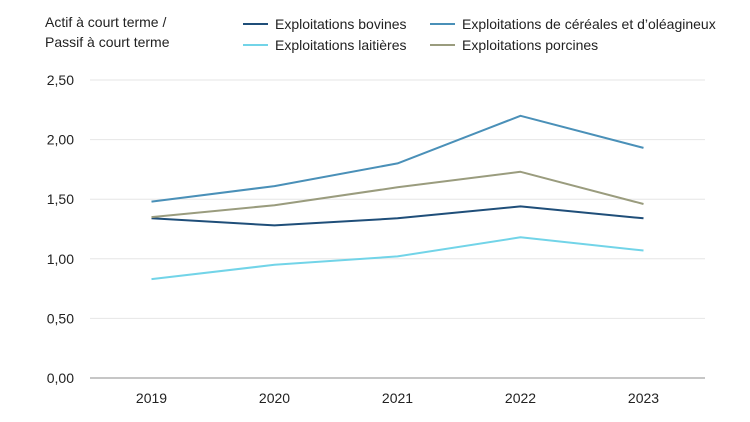 The width and height of the screenshot is (750, 422). I want to click on y-tick-label: 1,00, so click(60, 259).